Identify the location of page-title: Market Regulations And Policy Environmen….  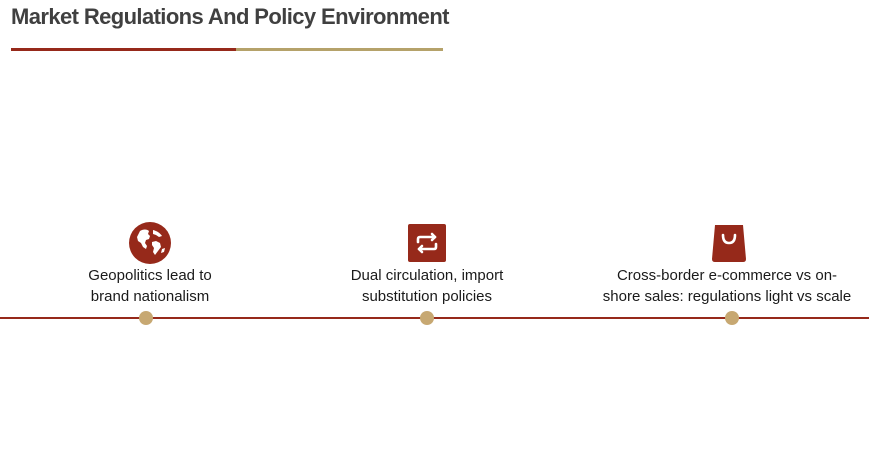
(230, 16).